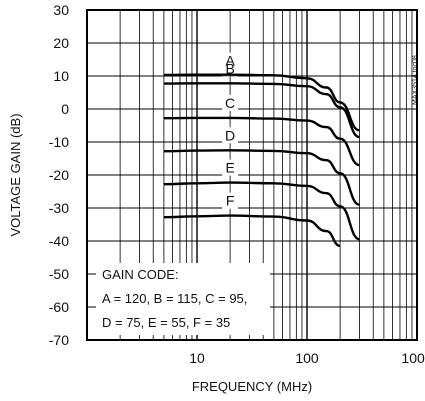  Describe the element at coordinates (166, 322) in the screenshot. I see `gain-code-line: D = 75, E = 55, F = 35` at that location.